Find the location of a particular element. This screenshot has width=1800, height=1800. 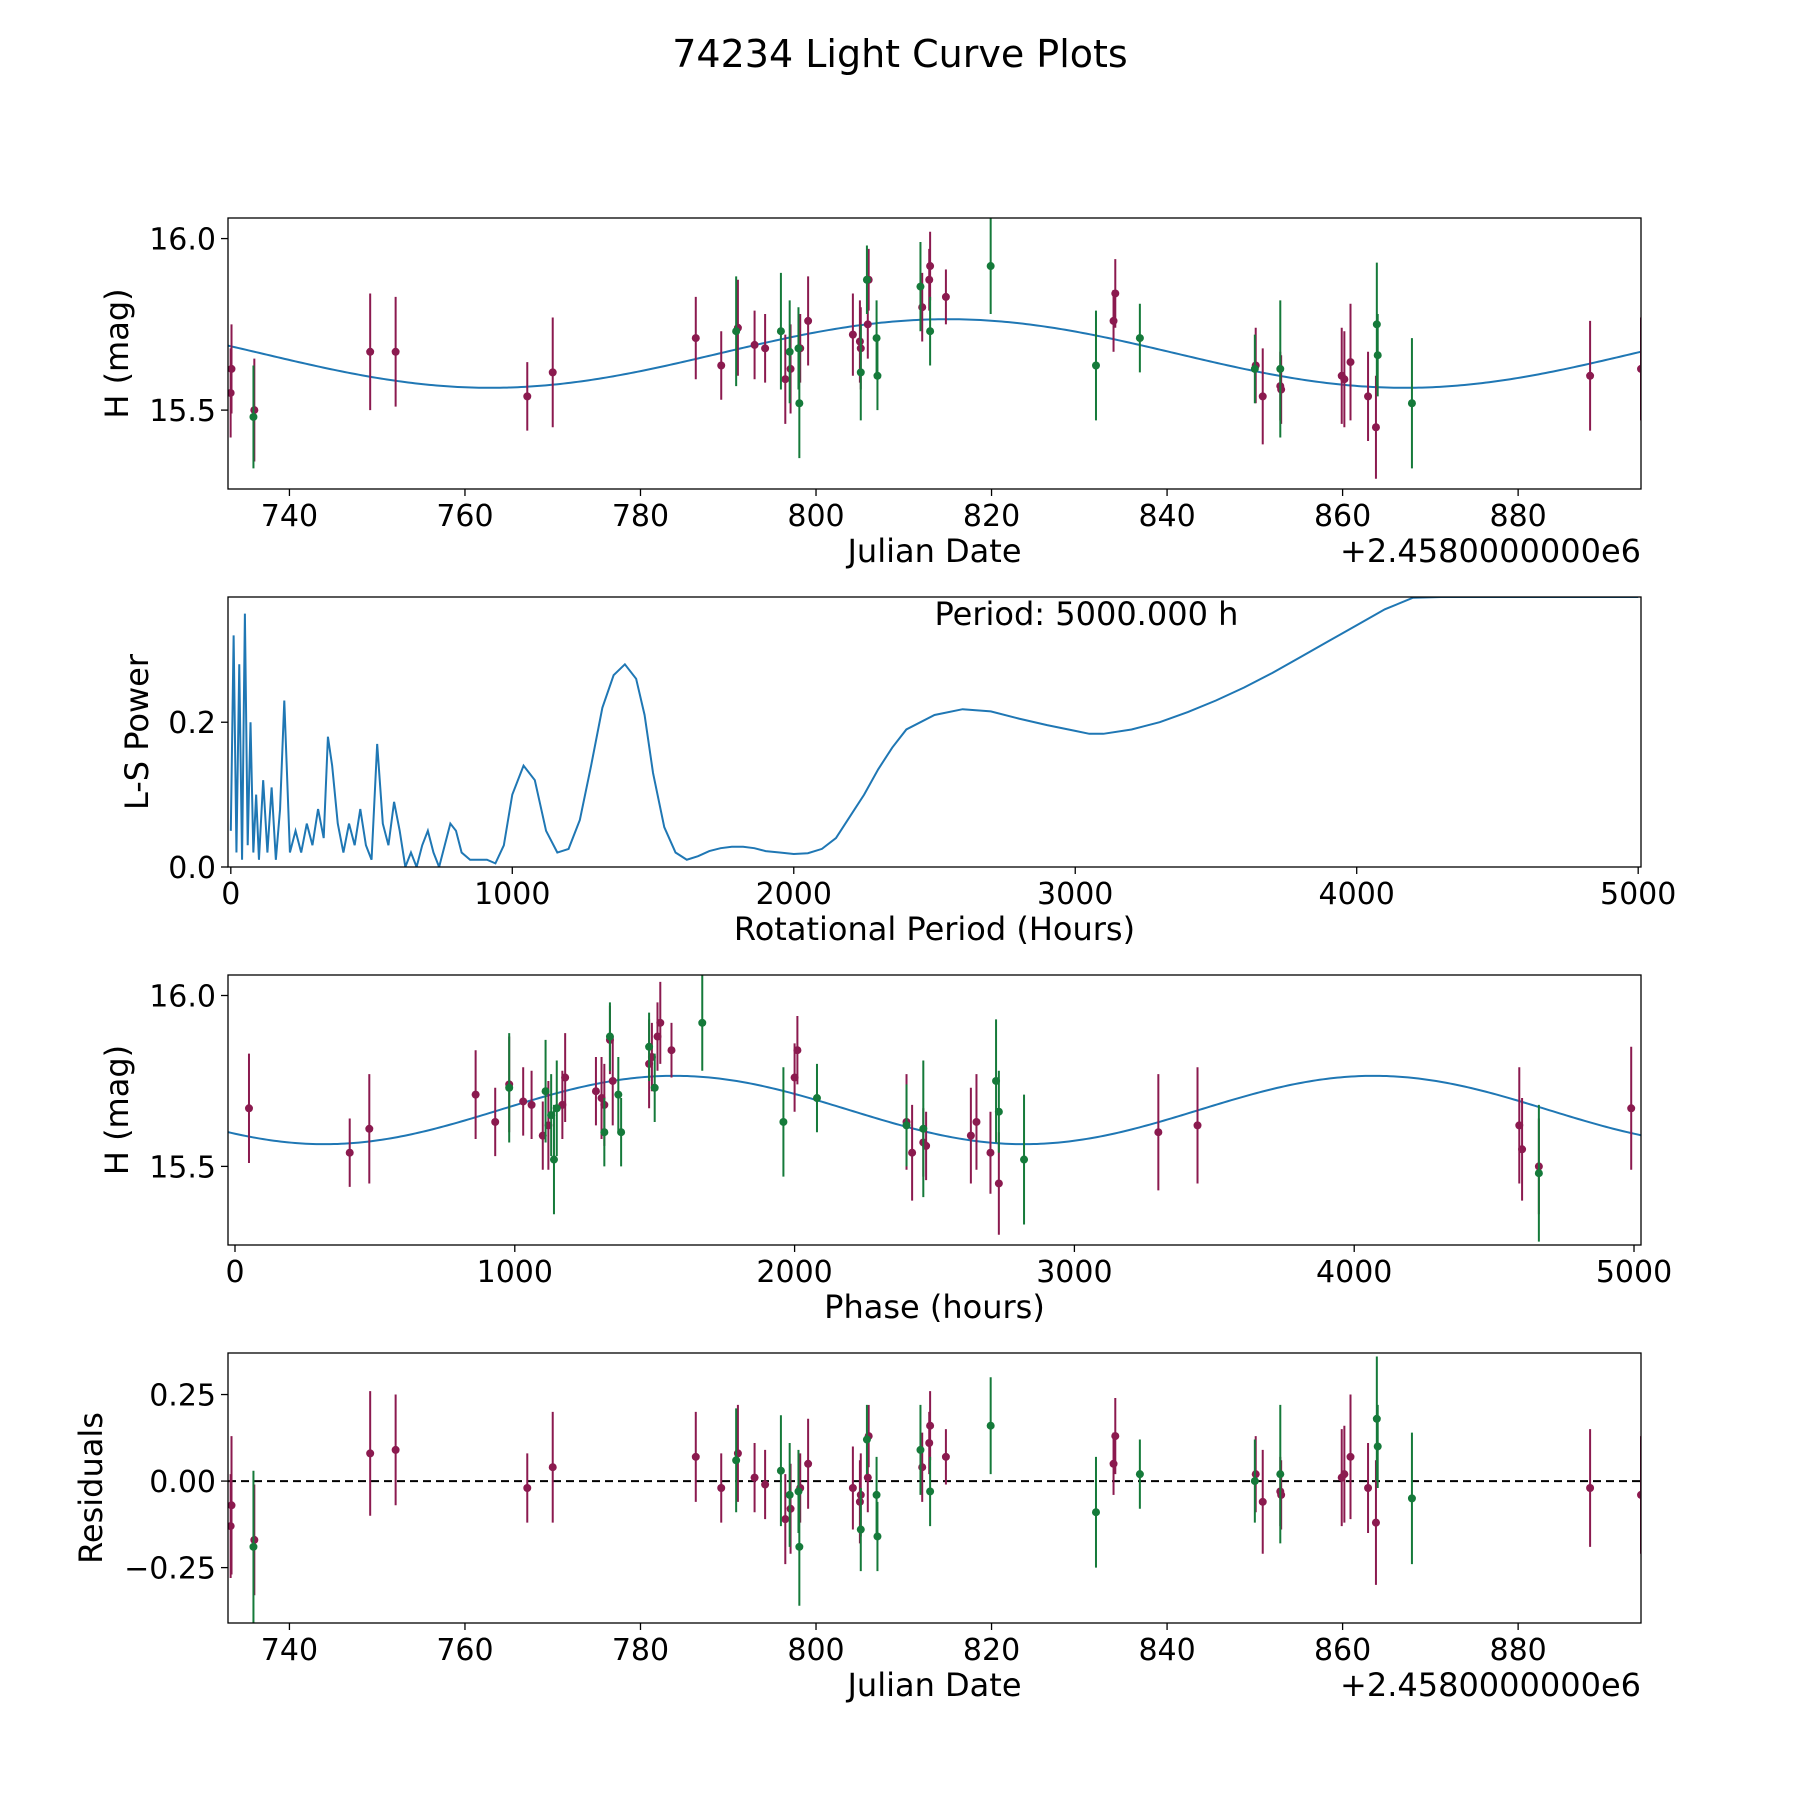

residuals-xtick-label: 860 is located at coordinates (1342, 1650).